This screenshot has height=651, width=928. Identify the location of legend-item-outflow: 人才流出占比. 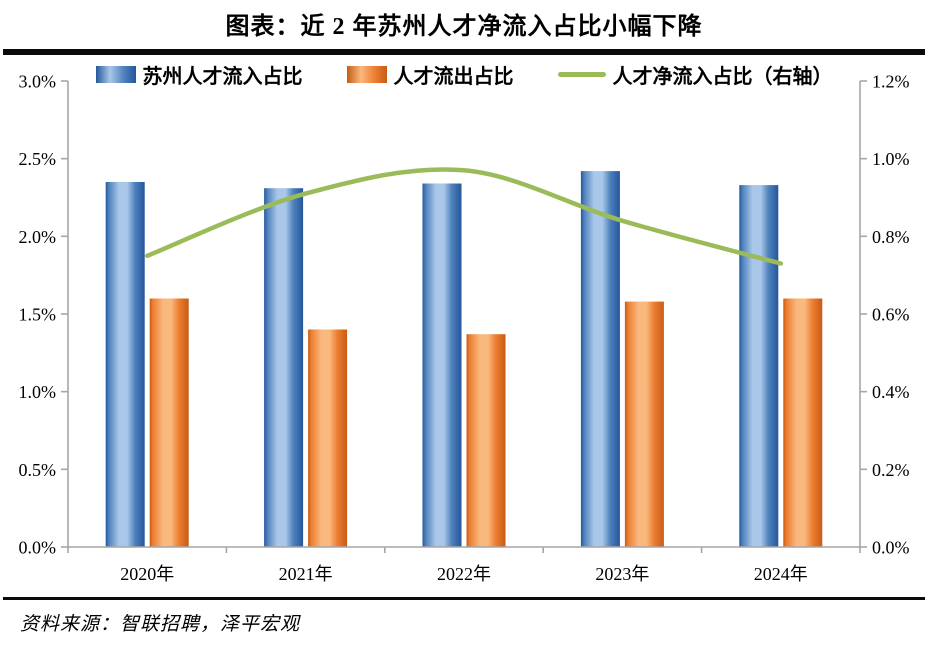
(430, 74).